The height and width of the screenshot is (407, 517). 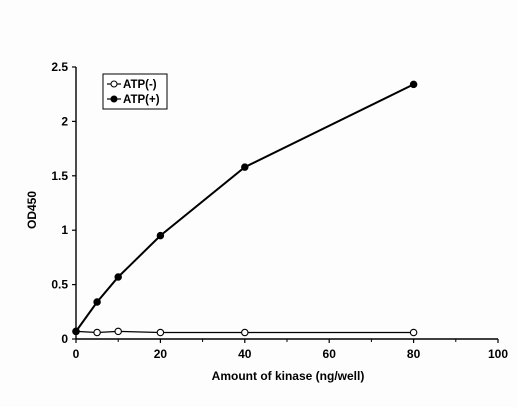 I want to click on x-tick-label: 80, so click(x=414, y=354).